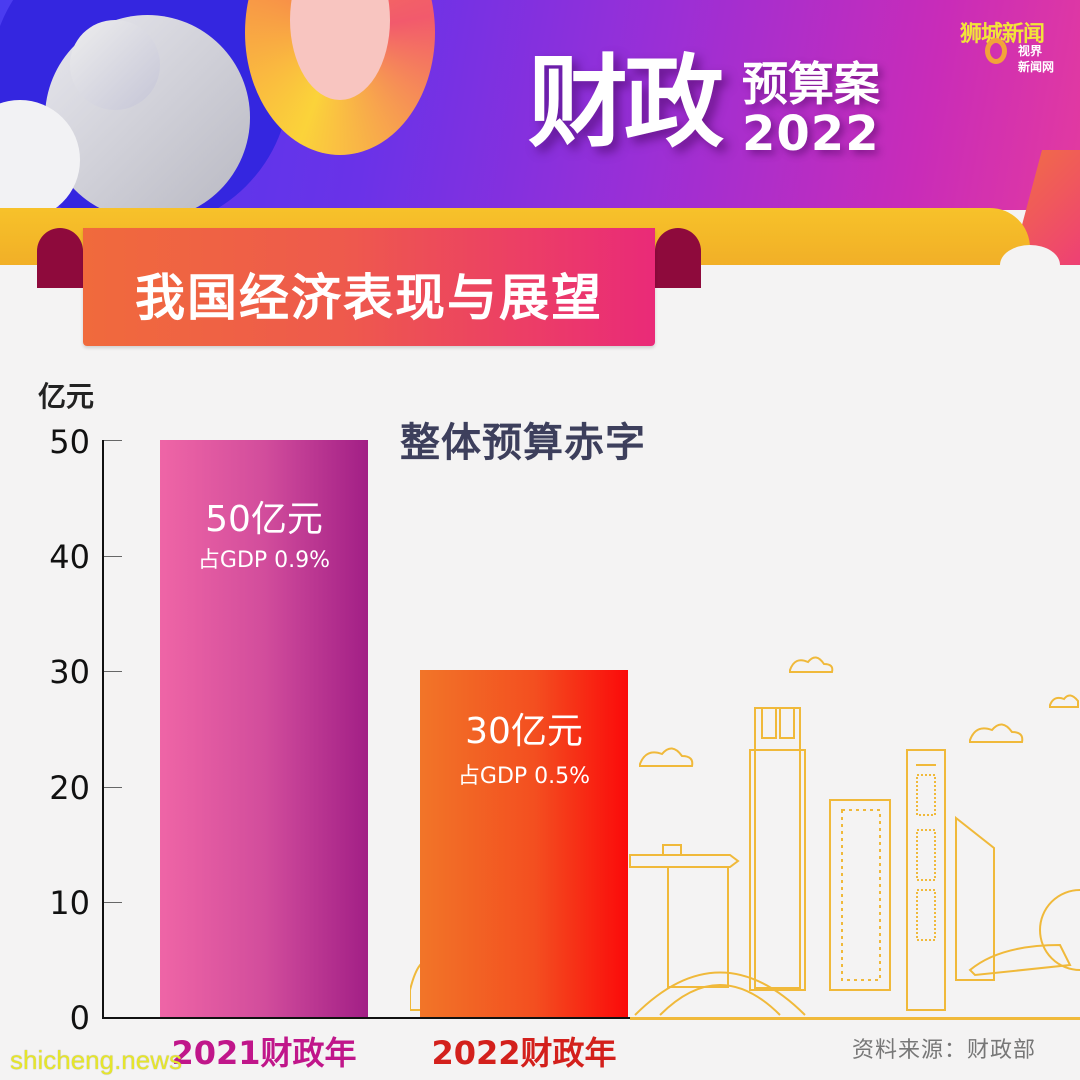  Describe the element at coordinates (69, 442) in the screenshot. I see `y-tick-label: 50` at that location.